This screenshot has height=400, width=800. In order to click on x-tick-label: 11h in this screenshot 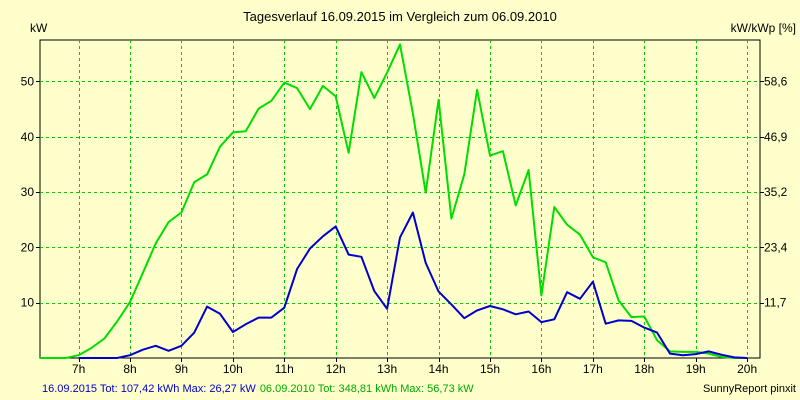, I will do `click(284, 369)`.